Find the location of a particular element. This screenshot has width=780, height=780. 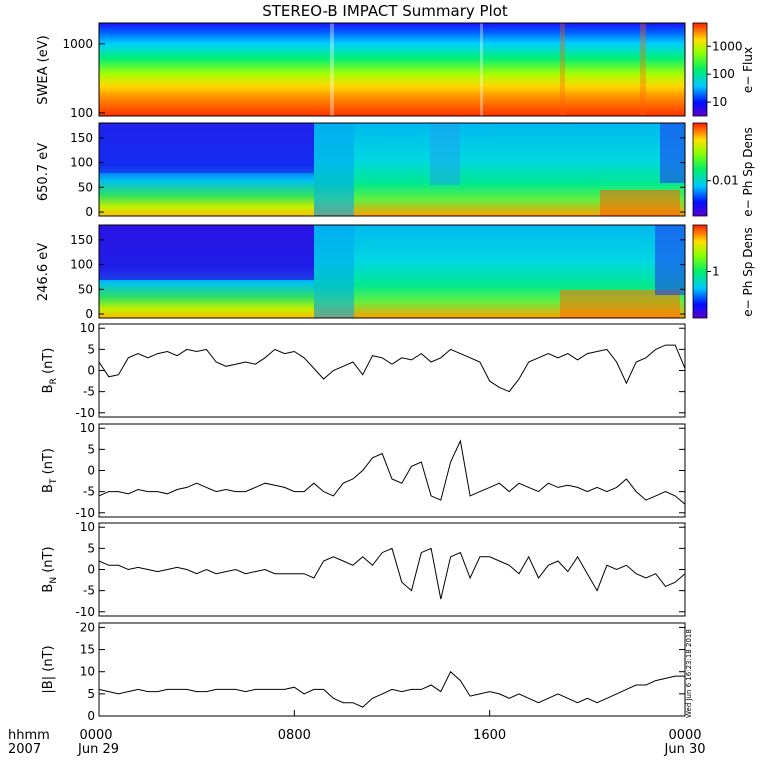

colorbar-tick-label: 1 is located at coordinates (716, 272).